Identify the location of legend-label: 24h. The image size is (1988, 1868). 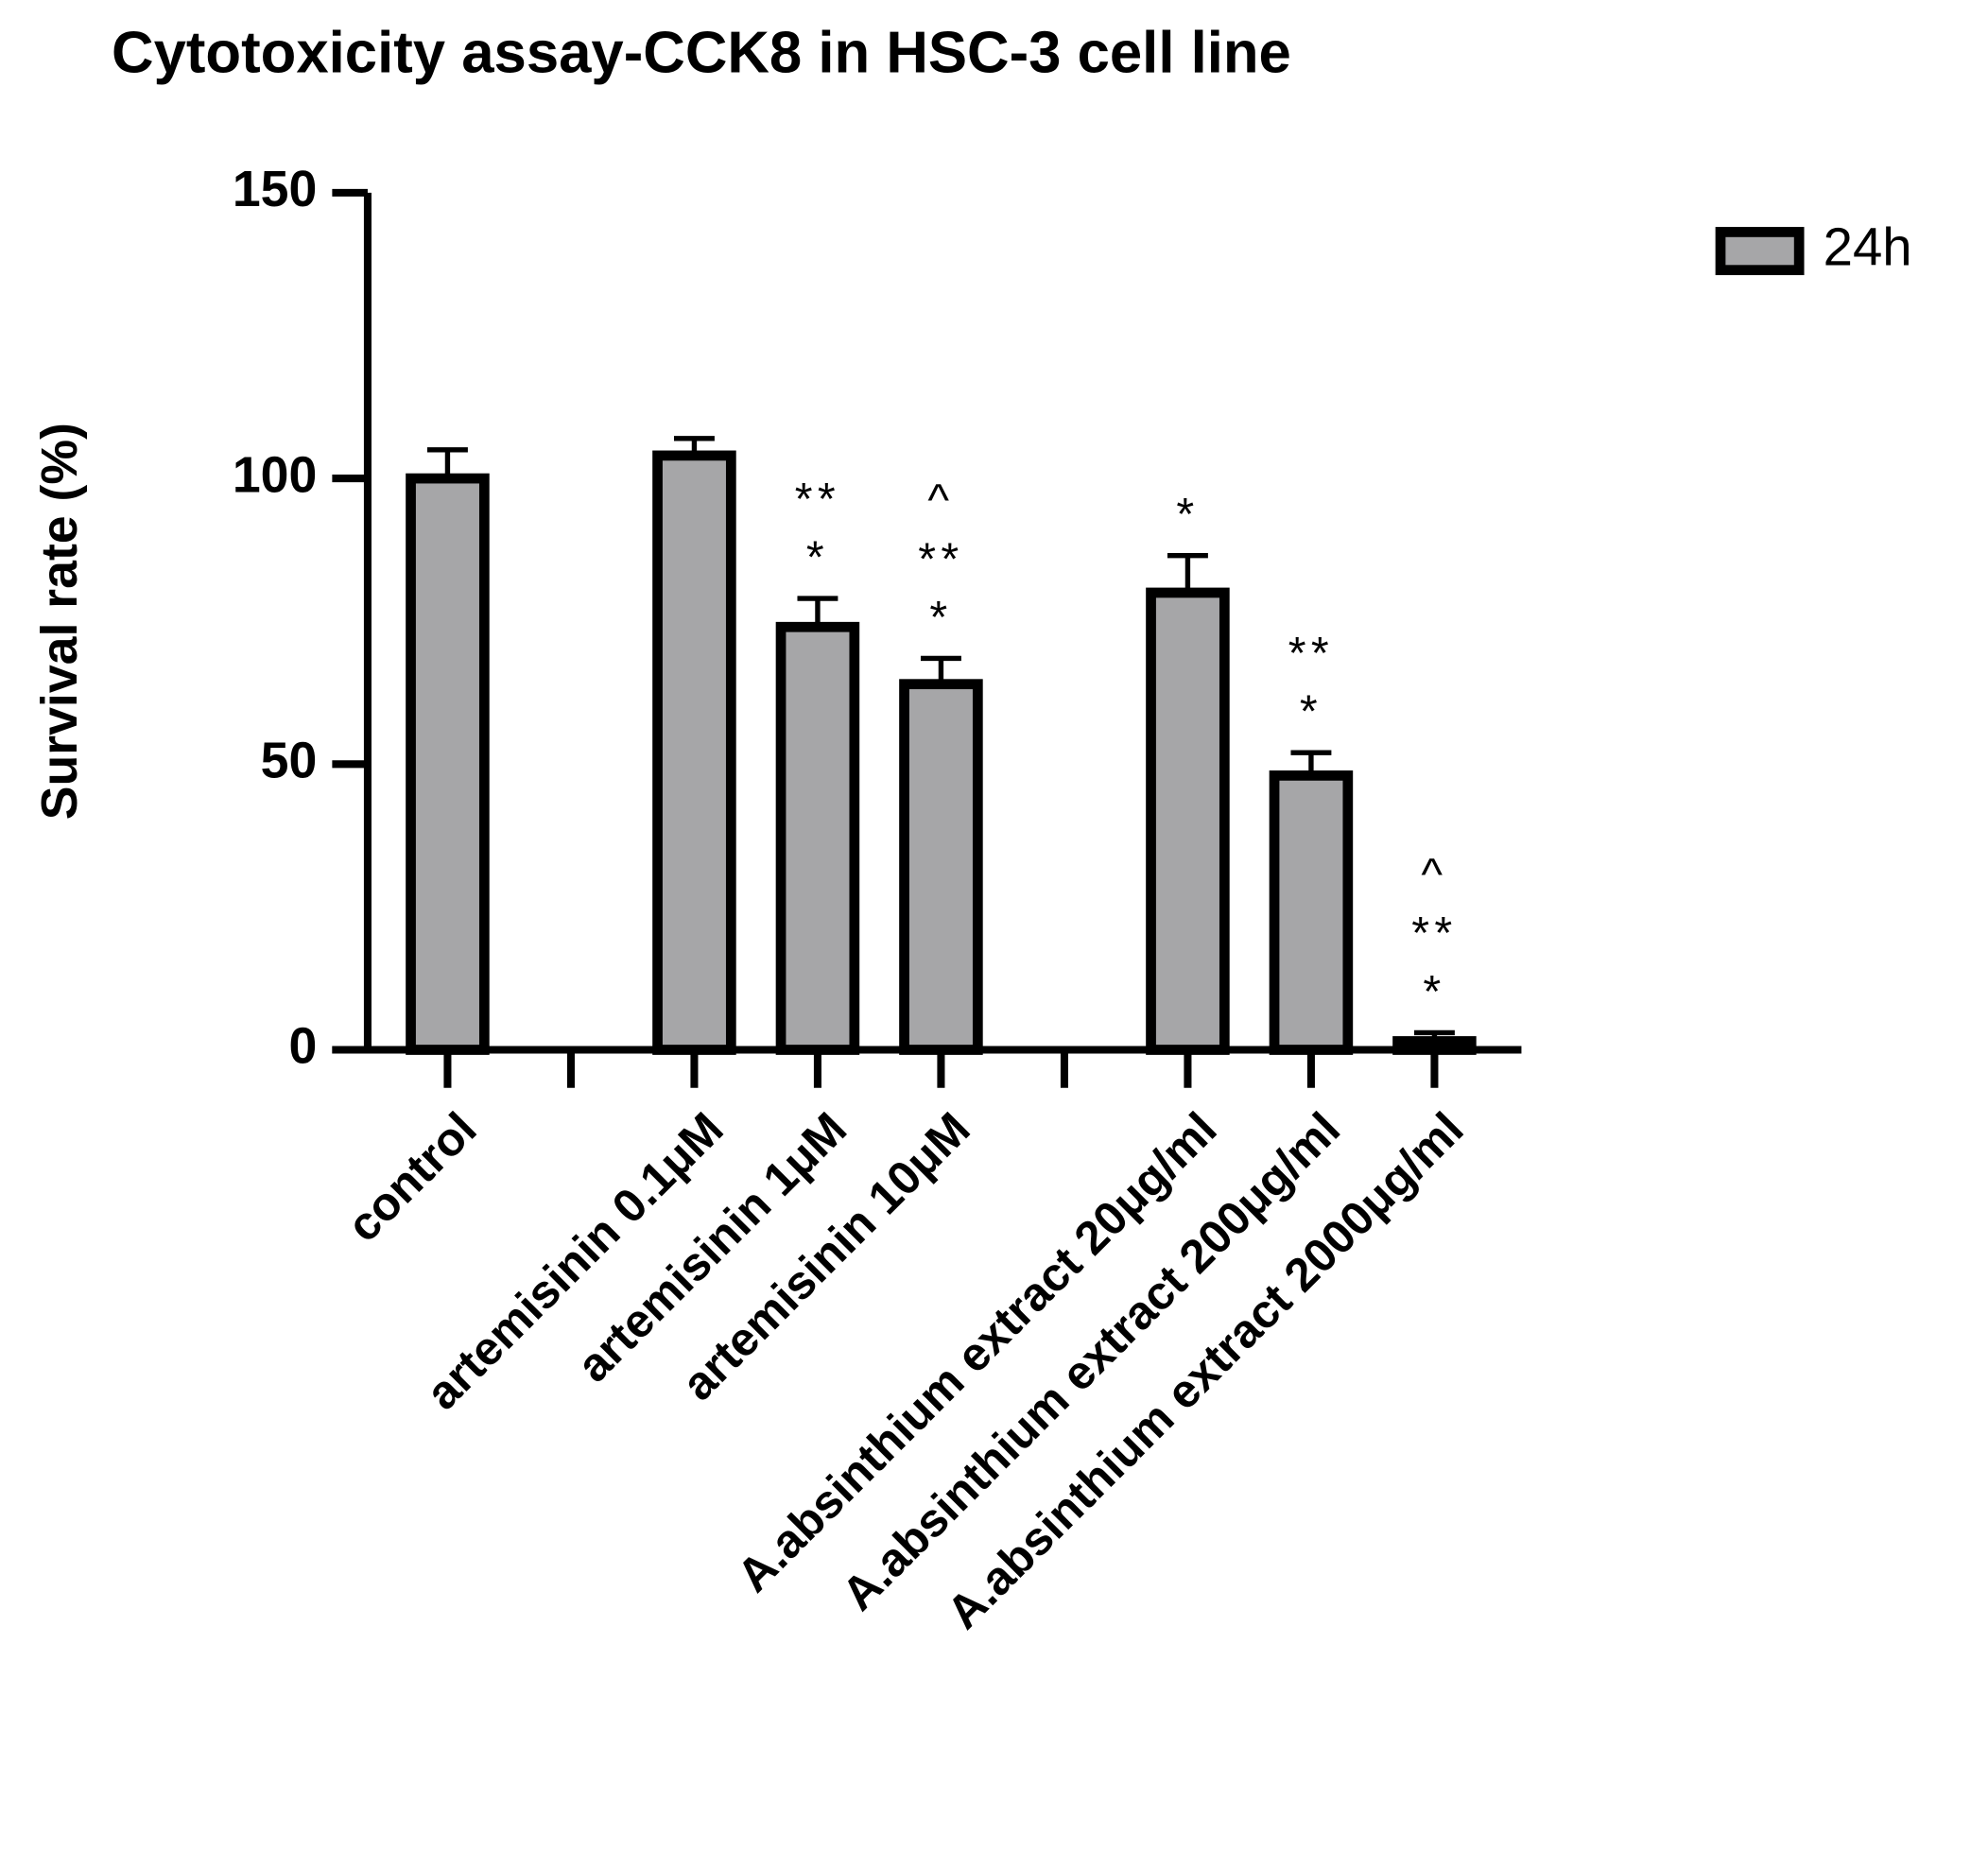
(1868, 246).